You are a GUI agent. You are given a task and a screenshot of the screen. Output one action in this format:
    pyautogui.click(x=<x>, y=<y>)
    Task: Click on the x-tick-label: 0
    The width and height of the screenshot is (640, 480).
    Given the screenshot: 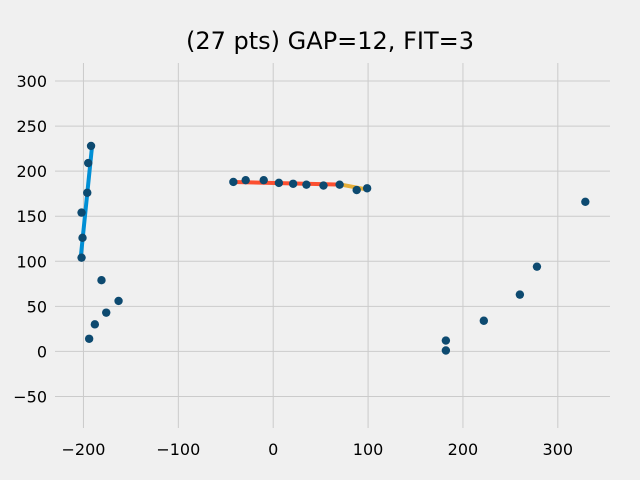 What is the action you would take?
    pyautogui.click(x=273, y=449)
    